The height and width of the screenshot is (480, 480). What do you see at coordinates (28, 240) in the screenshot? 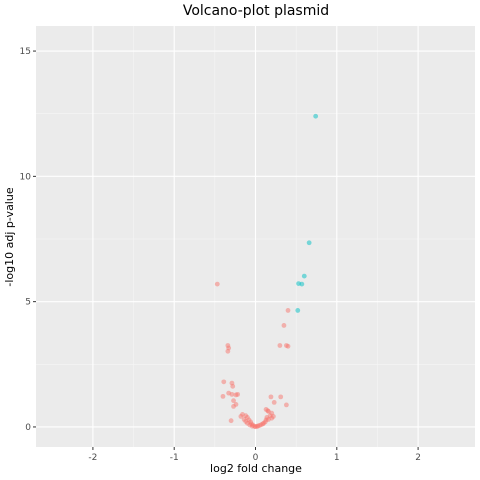
I see `y-axis: 0 5 10 15` at bounding box center [28, 240].